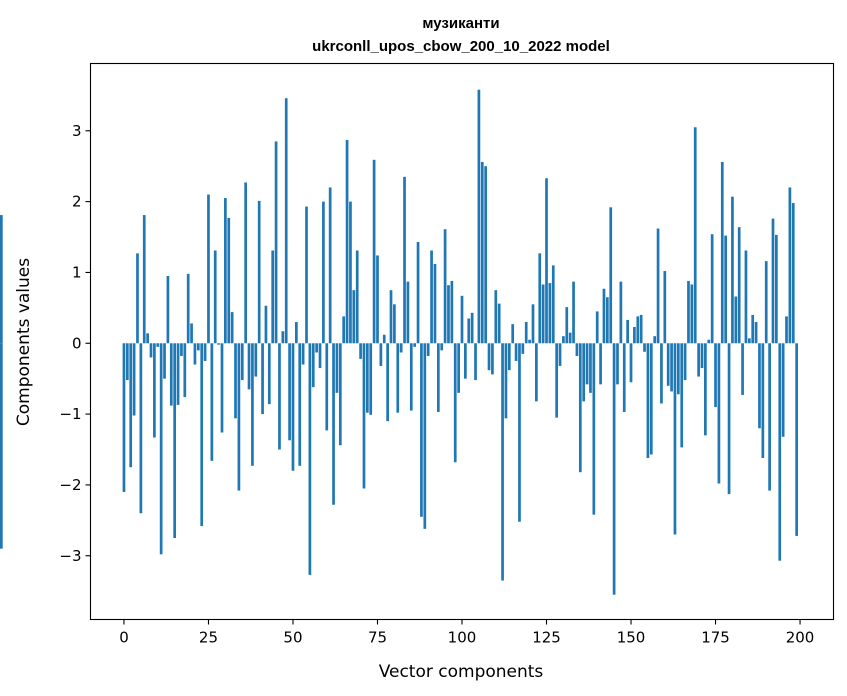  What do you see at coordinates (77, 343) in the screenshot?
I see `y-tick-label-0: 0` at bounding box center [77, 343].